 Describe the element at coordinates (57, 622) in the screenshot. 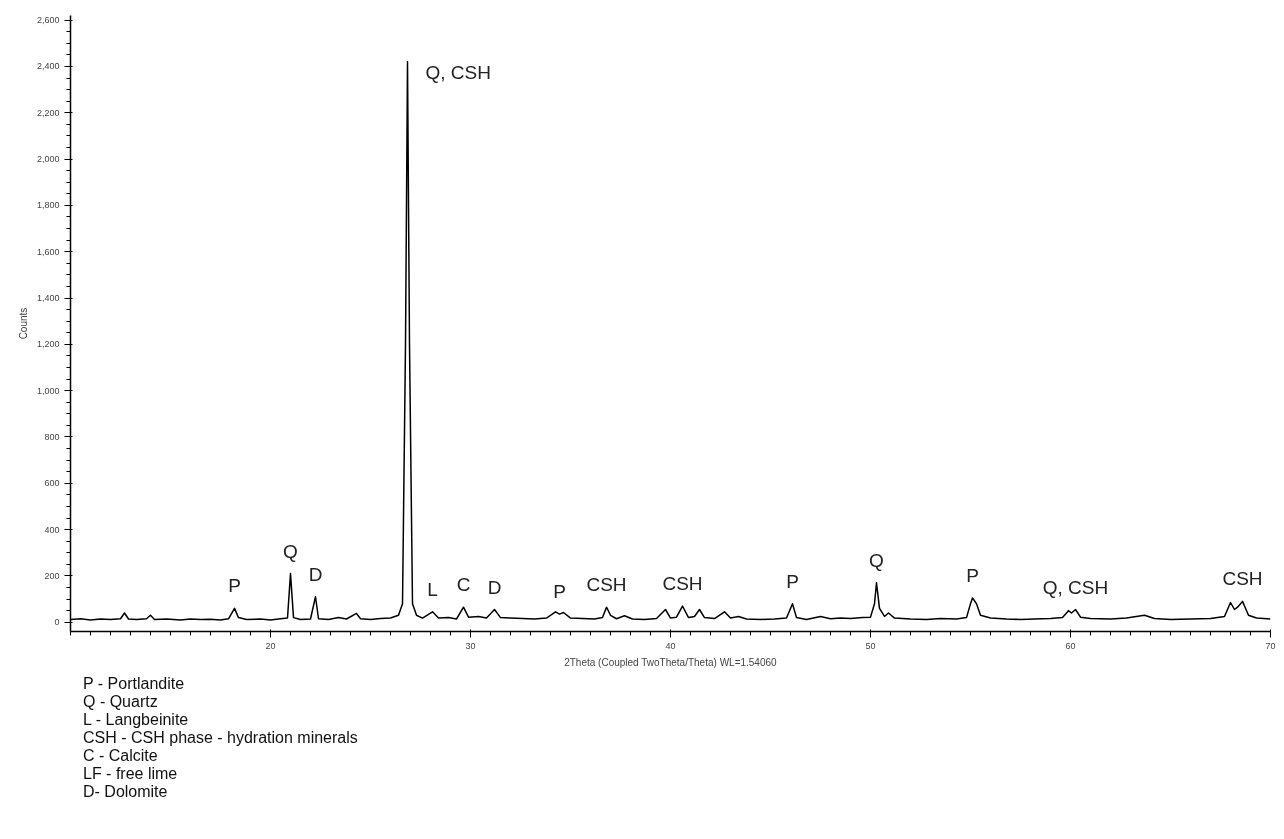

I see `y-tick-label: 0` at that location.